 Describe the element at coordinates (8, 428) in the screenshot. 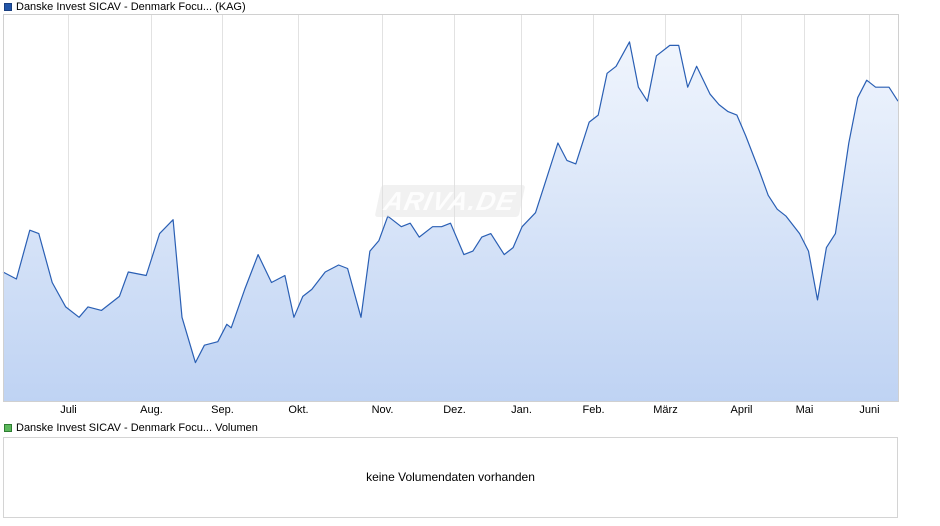

I see `volume-legend-swatch` at that location.